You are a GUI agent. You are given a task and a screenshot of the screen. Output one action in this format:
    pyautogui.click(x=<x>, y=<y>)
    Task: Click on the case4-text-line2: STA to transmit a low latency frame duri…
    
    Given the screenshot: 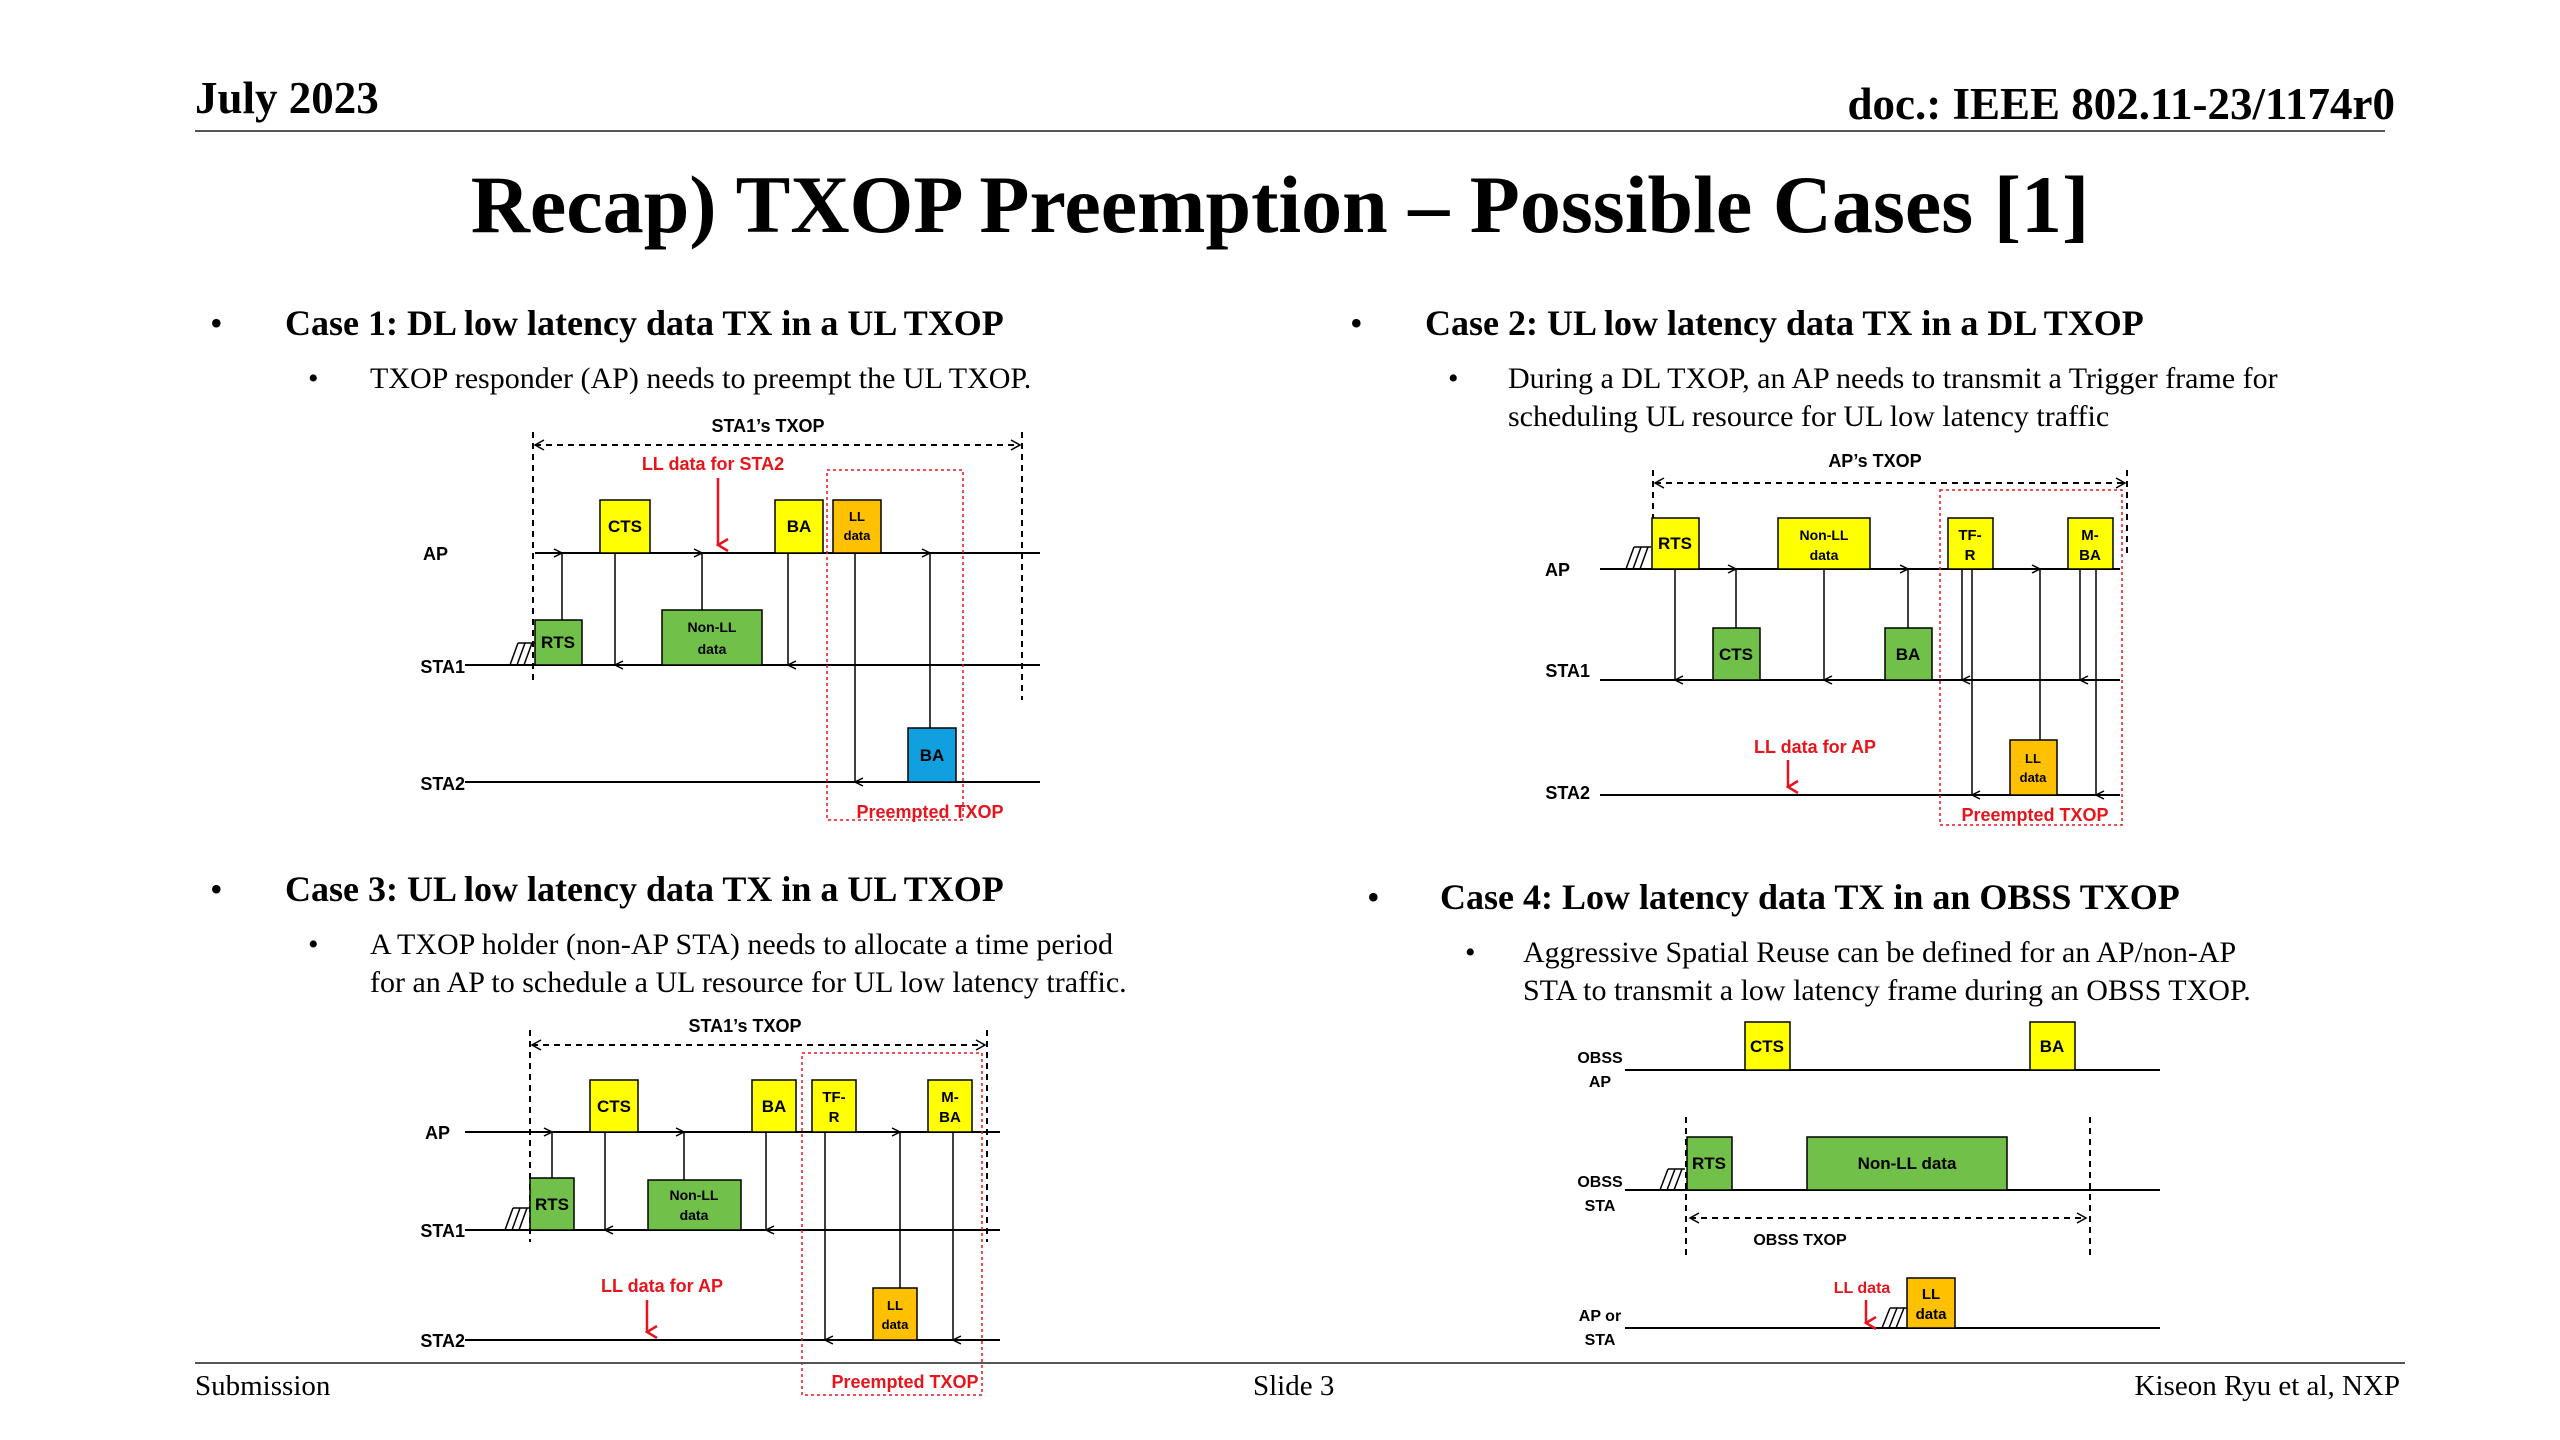 What is the action you would take?
    pyautogui.click(x=1887, y=990)
    